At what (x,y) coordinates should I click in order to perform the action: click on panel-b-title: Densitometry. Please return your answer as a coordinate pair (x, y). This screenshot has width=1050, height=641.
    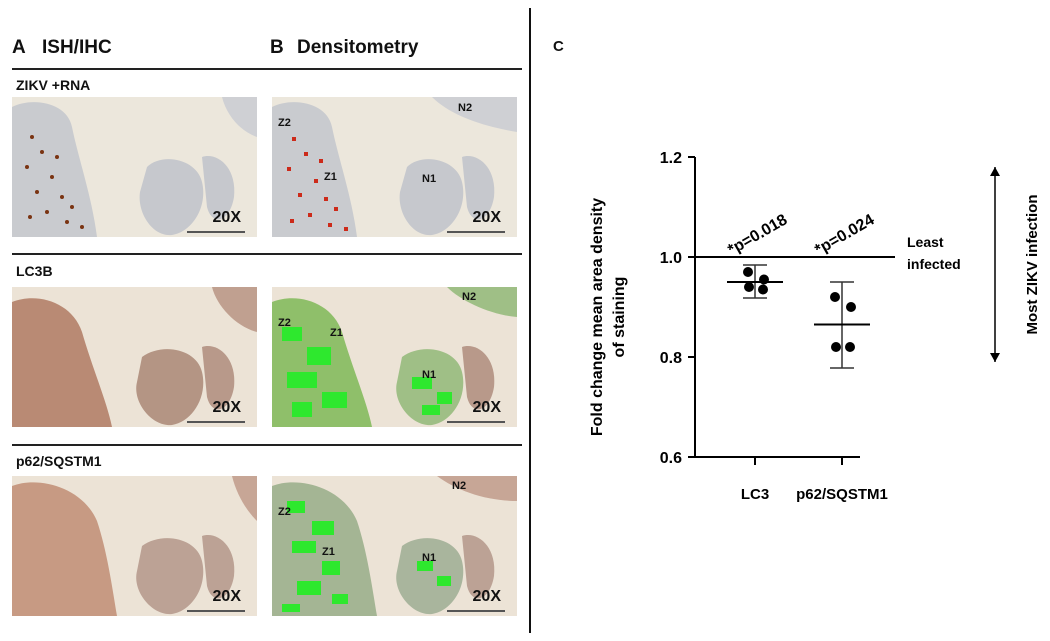
    Looking at the image, I should click on (358, 47).